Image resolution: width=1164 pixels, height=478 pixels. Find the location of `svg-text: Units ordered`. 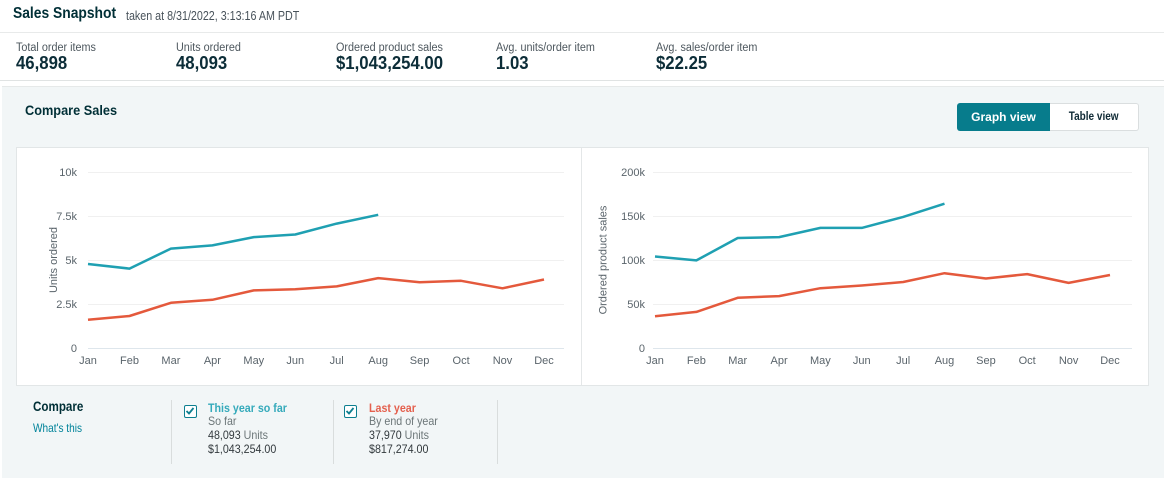

svg-text: Units ordered is located at coordinates (54, 260).